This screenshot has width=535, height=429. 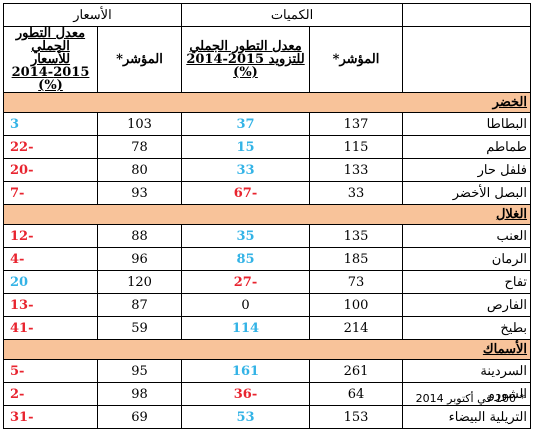 What do you see at coordinates (139, 59) in the screenshot?
I see `price-index-header: المؤشر*` at bounding box center [139, 59].